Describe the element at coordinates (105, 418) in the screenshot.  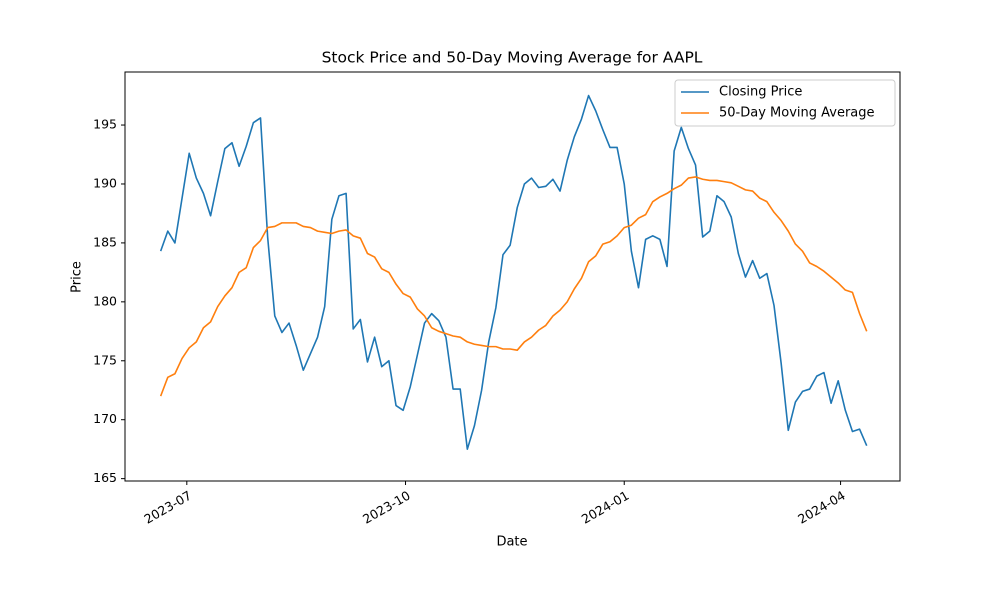
I see `y-tick-label: 170` at that location.